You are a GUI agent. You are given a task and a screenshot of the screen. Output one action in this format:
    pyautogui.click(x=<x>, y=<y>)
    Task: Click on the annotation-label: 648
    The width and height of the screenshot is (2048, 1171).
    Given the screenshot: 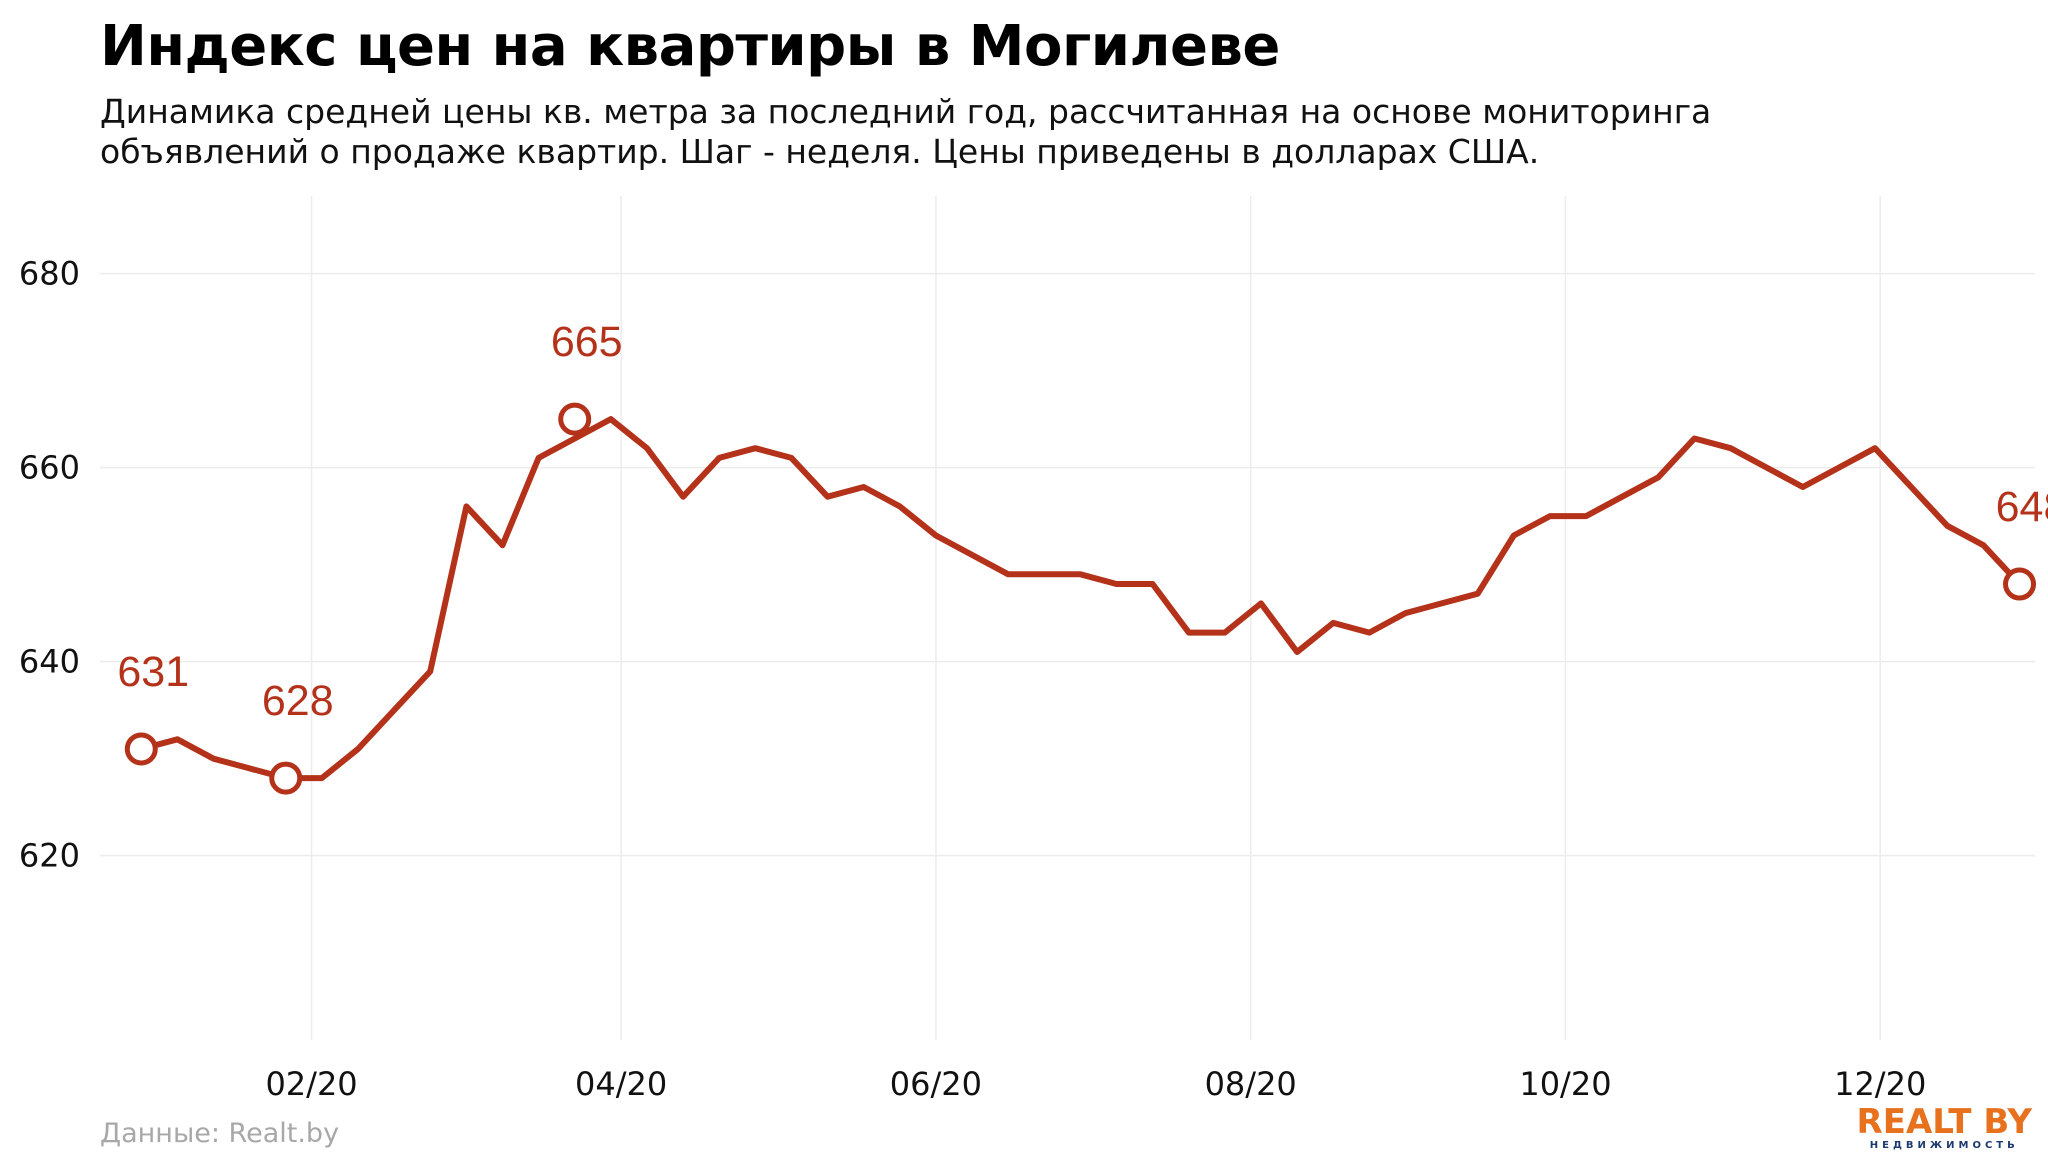 What is the action you would take?
    pyautogui.click(x=2022, y=507)
    